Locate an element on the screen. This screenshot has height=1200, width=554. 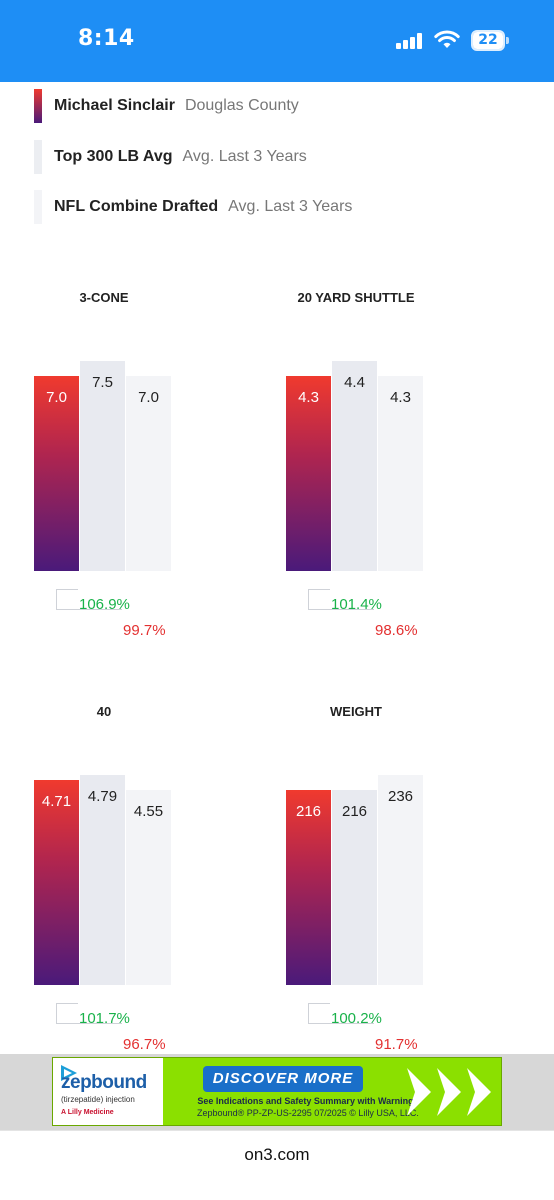
bar-value-label: 236 is located at coordinates (400, 796).